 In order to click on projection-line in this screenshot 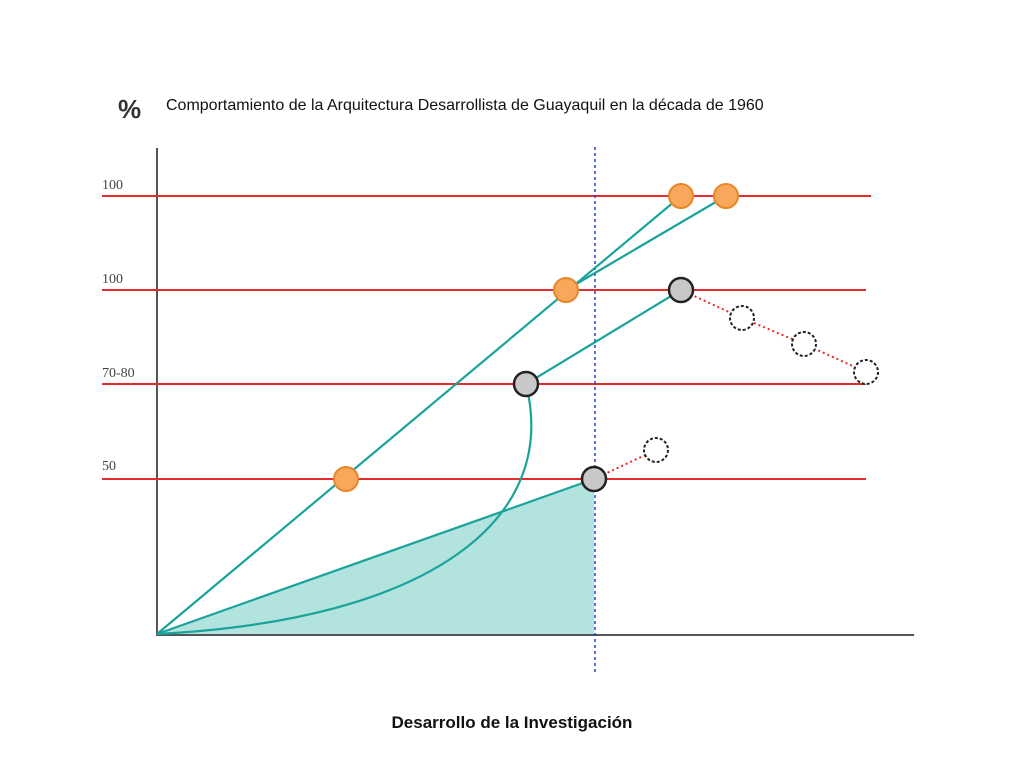, I will do `click(773, 331)`.